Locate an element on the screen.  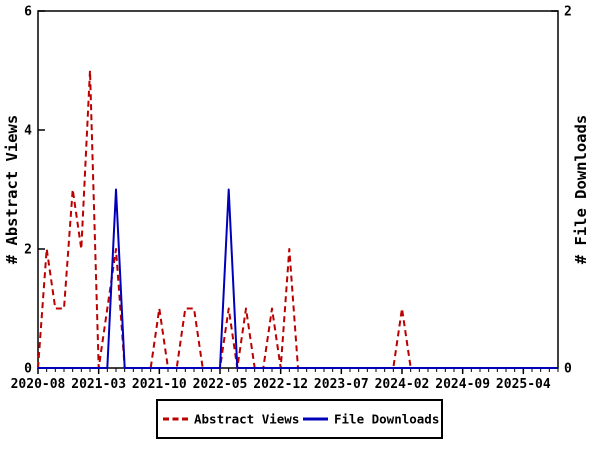
legend-label-abstract-views: Abstract Views is located at coordinates (246, 419).